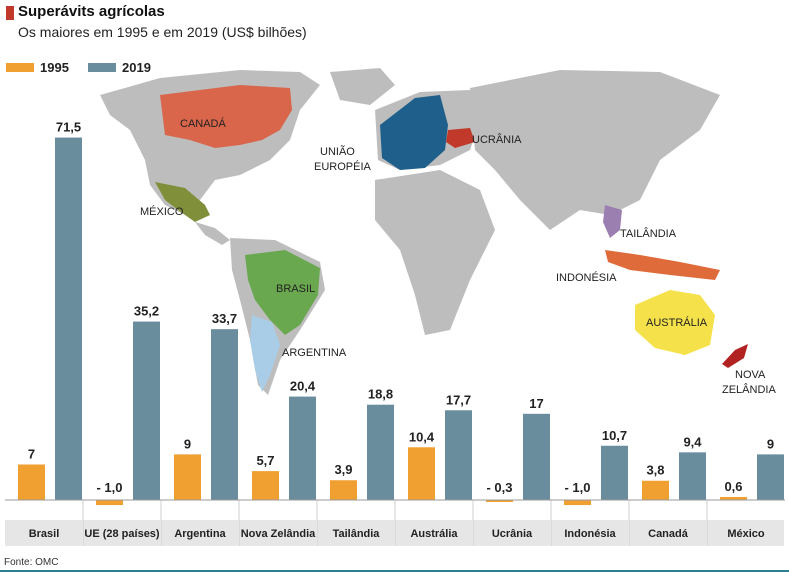  I want to click on category-label-3: Nova Zelândia, so click(278, 534).